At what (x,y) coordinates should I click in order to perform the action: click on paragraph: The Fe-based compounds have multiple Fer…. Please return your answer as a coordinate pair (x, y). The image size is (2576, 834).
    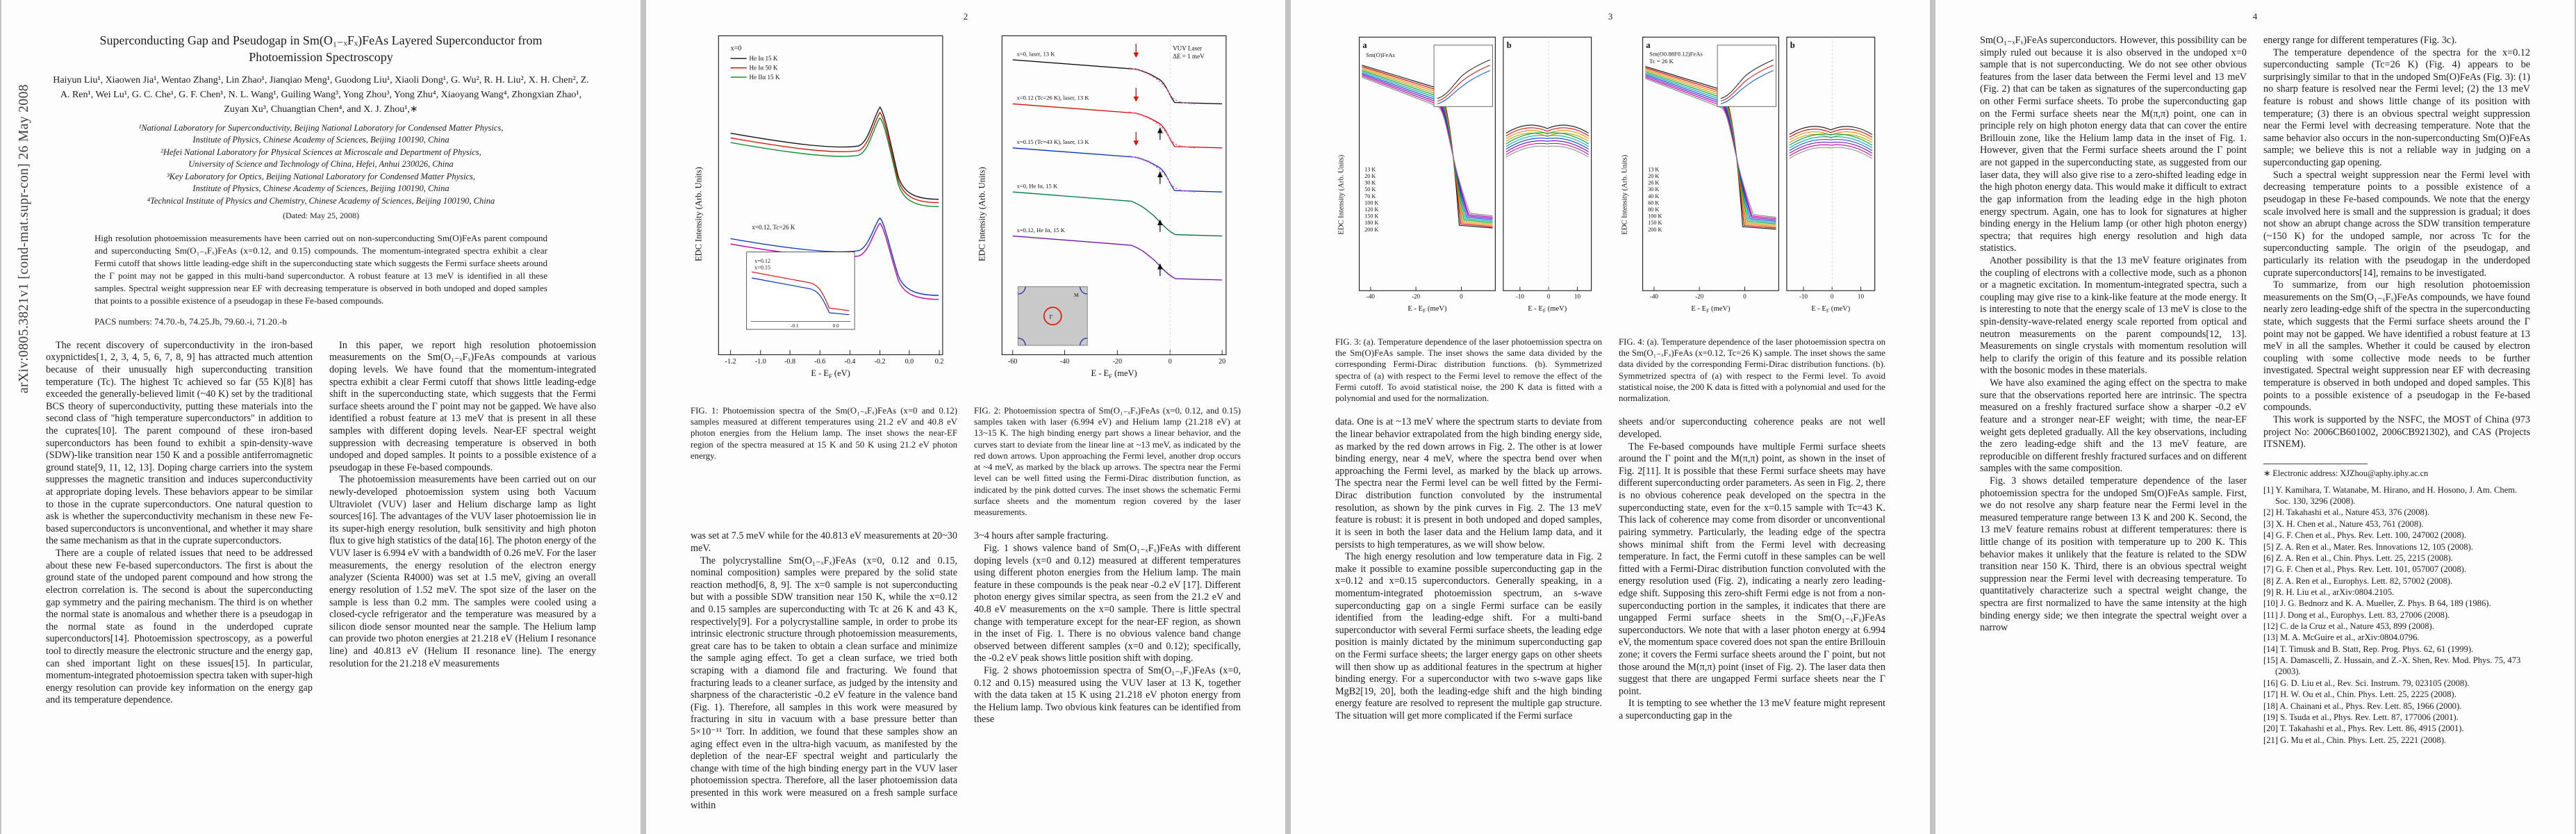
    Looking at the image, I should click on (1752, 569).